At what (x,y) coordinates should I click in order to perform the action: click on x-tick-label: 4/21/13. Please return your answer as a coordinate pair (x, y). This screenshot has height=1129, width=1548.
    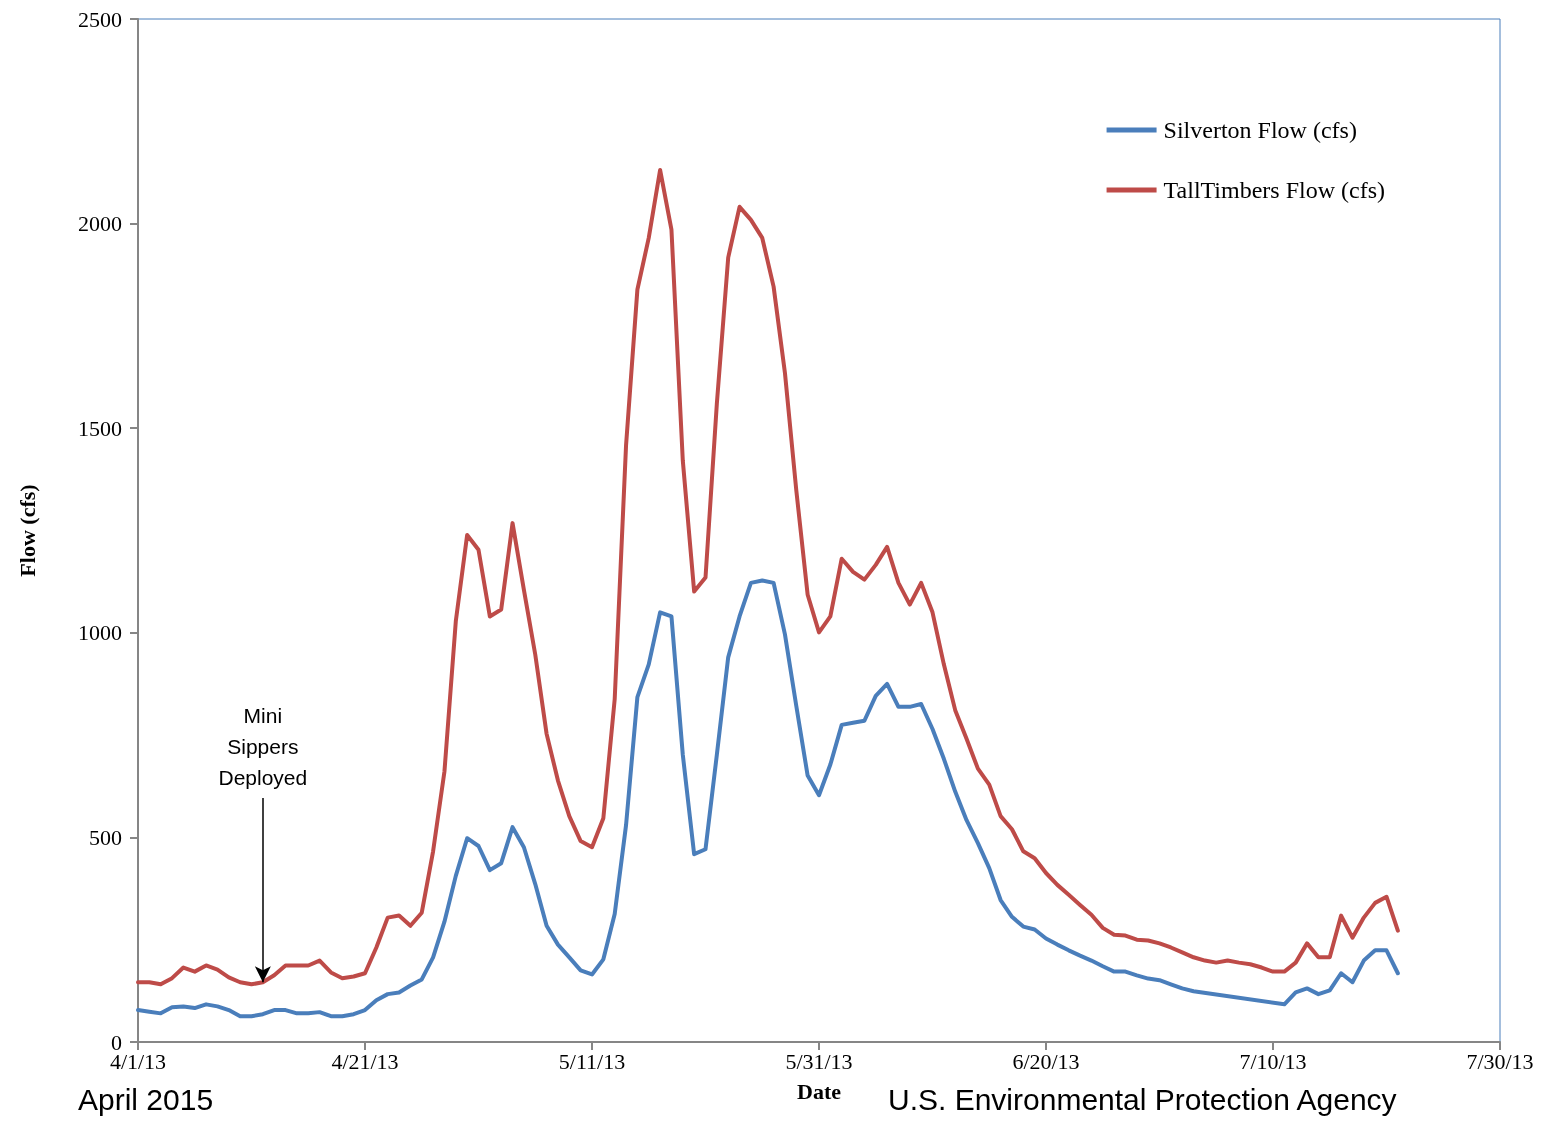
    Looking at the image, I should click on (365, 1061).